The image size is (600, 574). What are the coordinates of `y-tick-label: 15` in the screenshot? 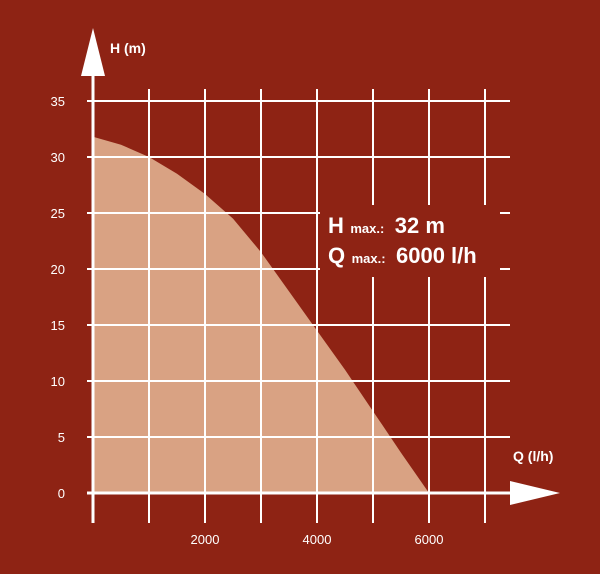 It's located at (58, 325).